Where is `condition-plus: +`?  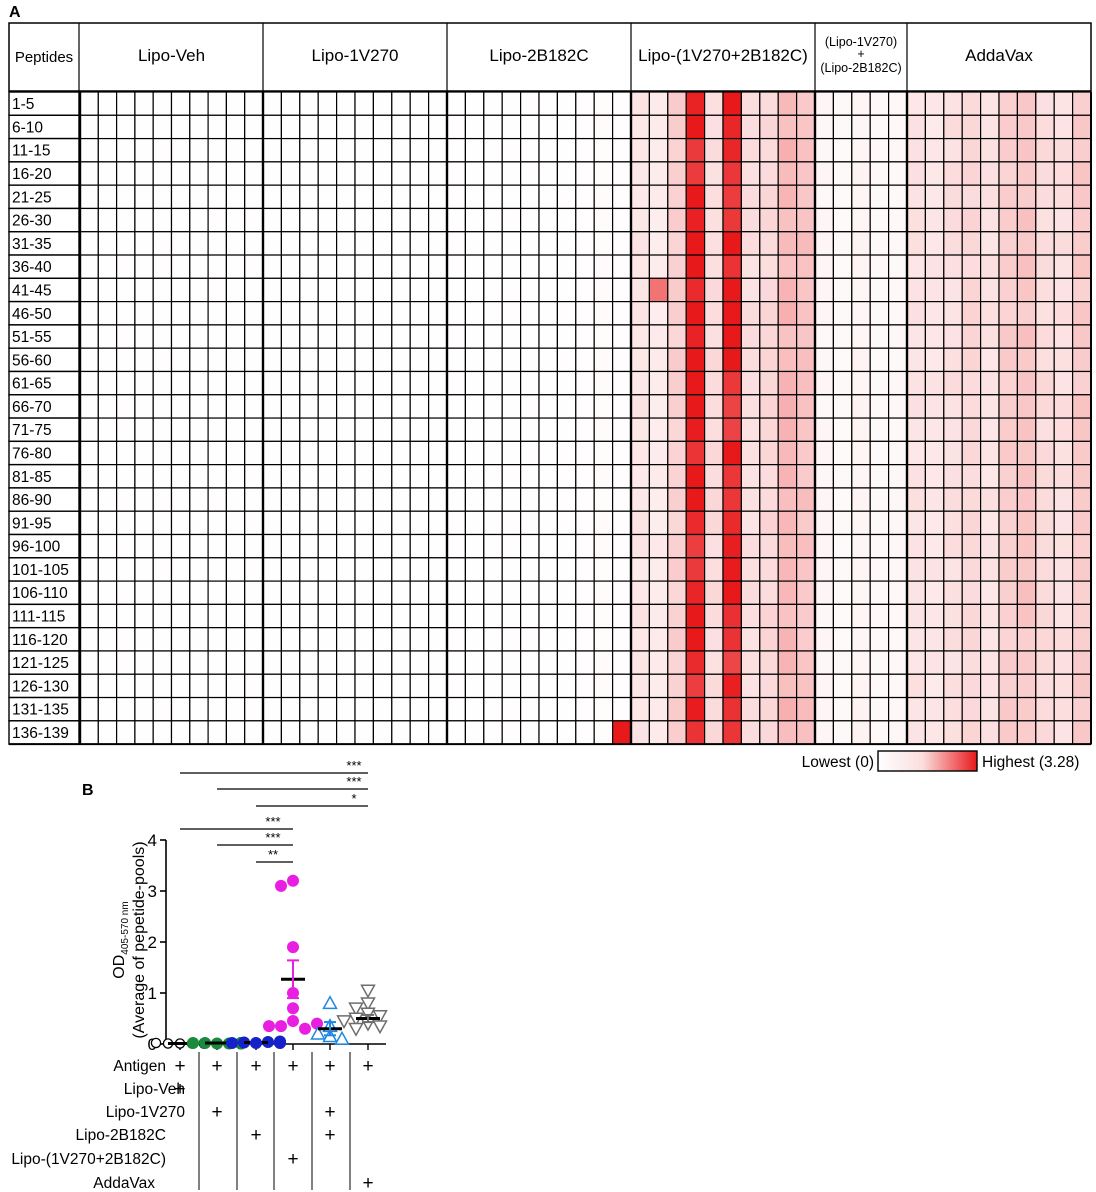
condition-plus: + is located at coordinates (255, 1066).